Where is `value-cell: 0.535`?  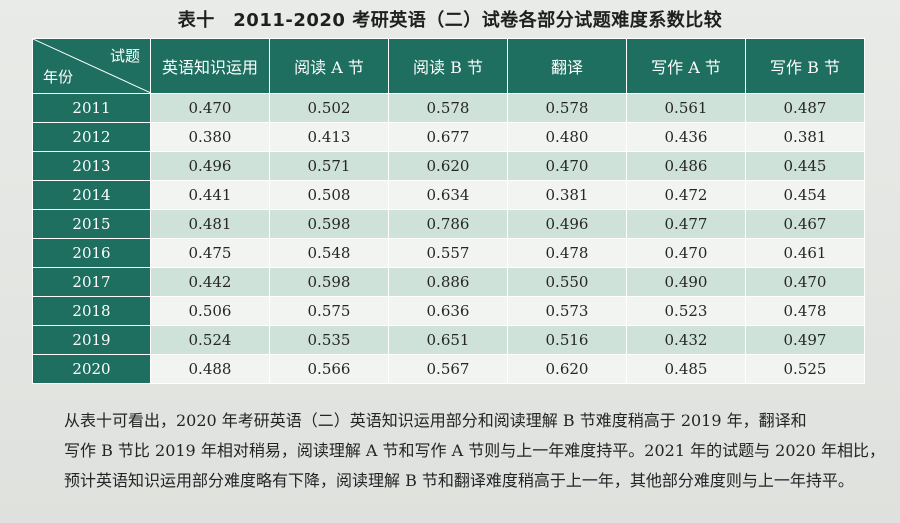
value-cell: 0.535 is located at coordinates (329, 340).